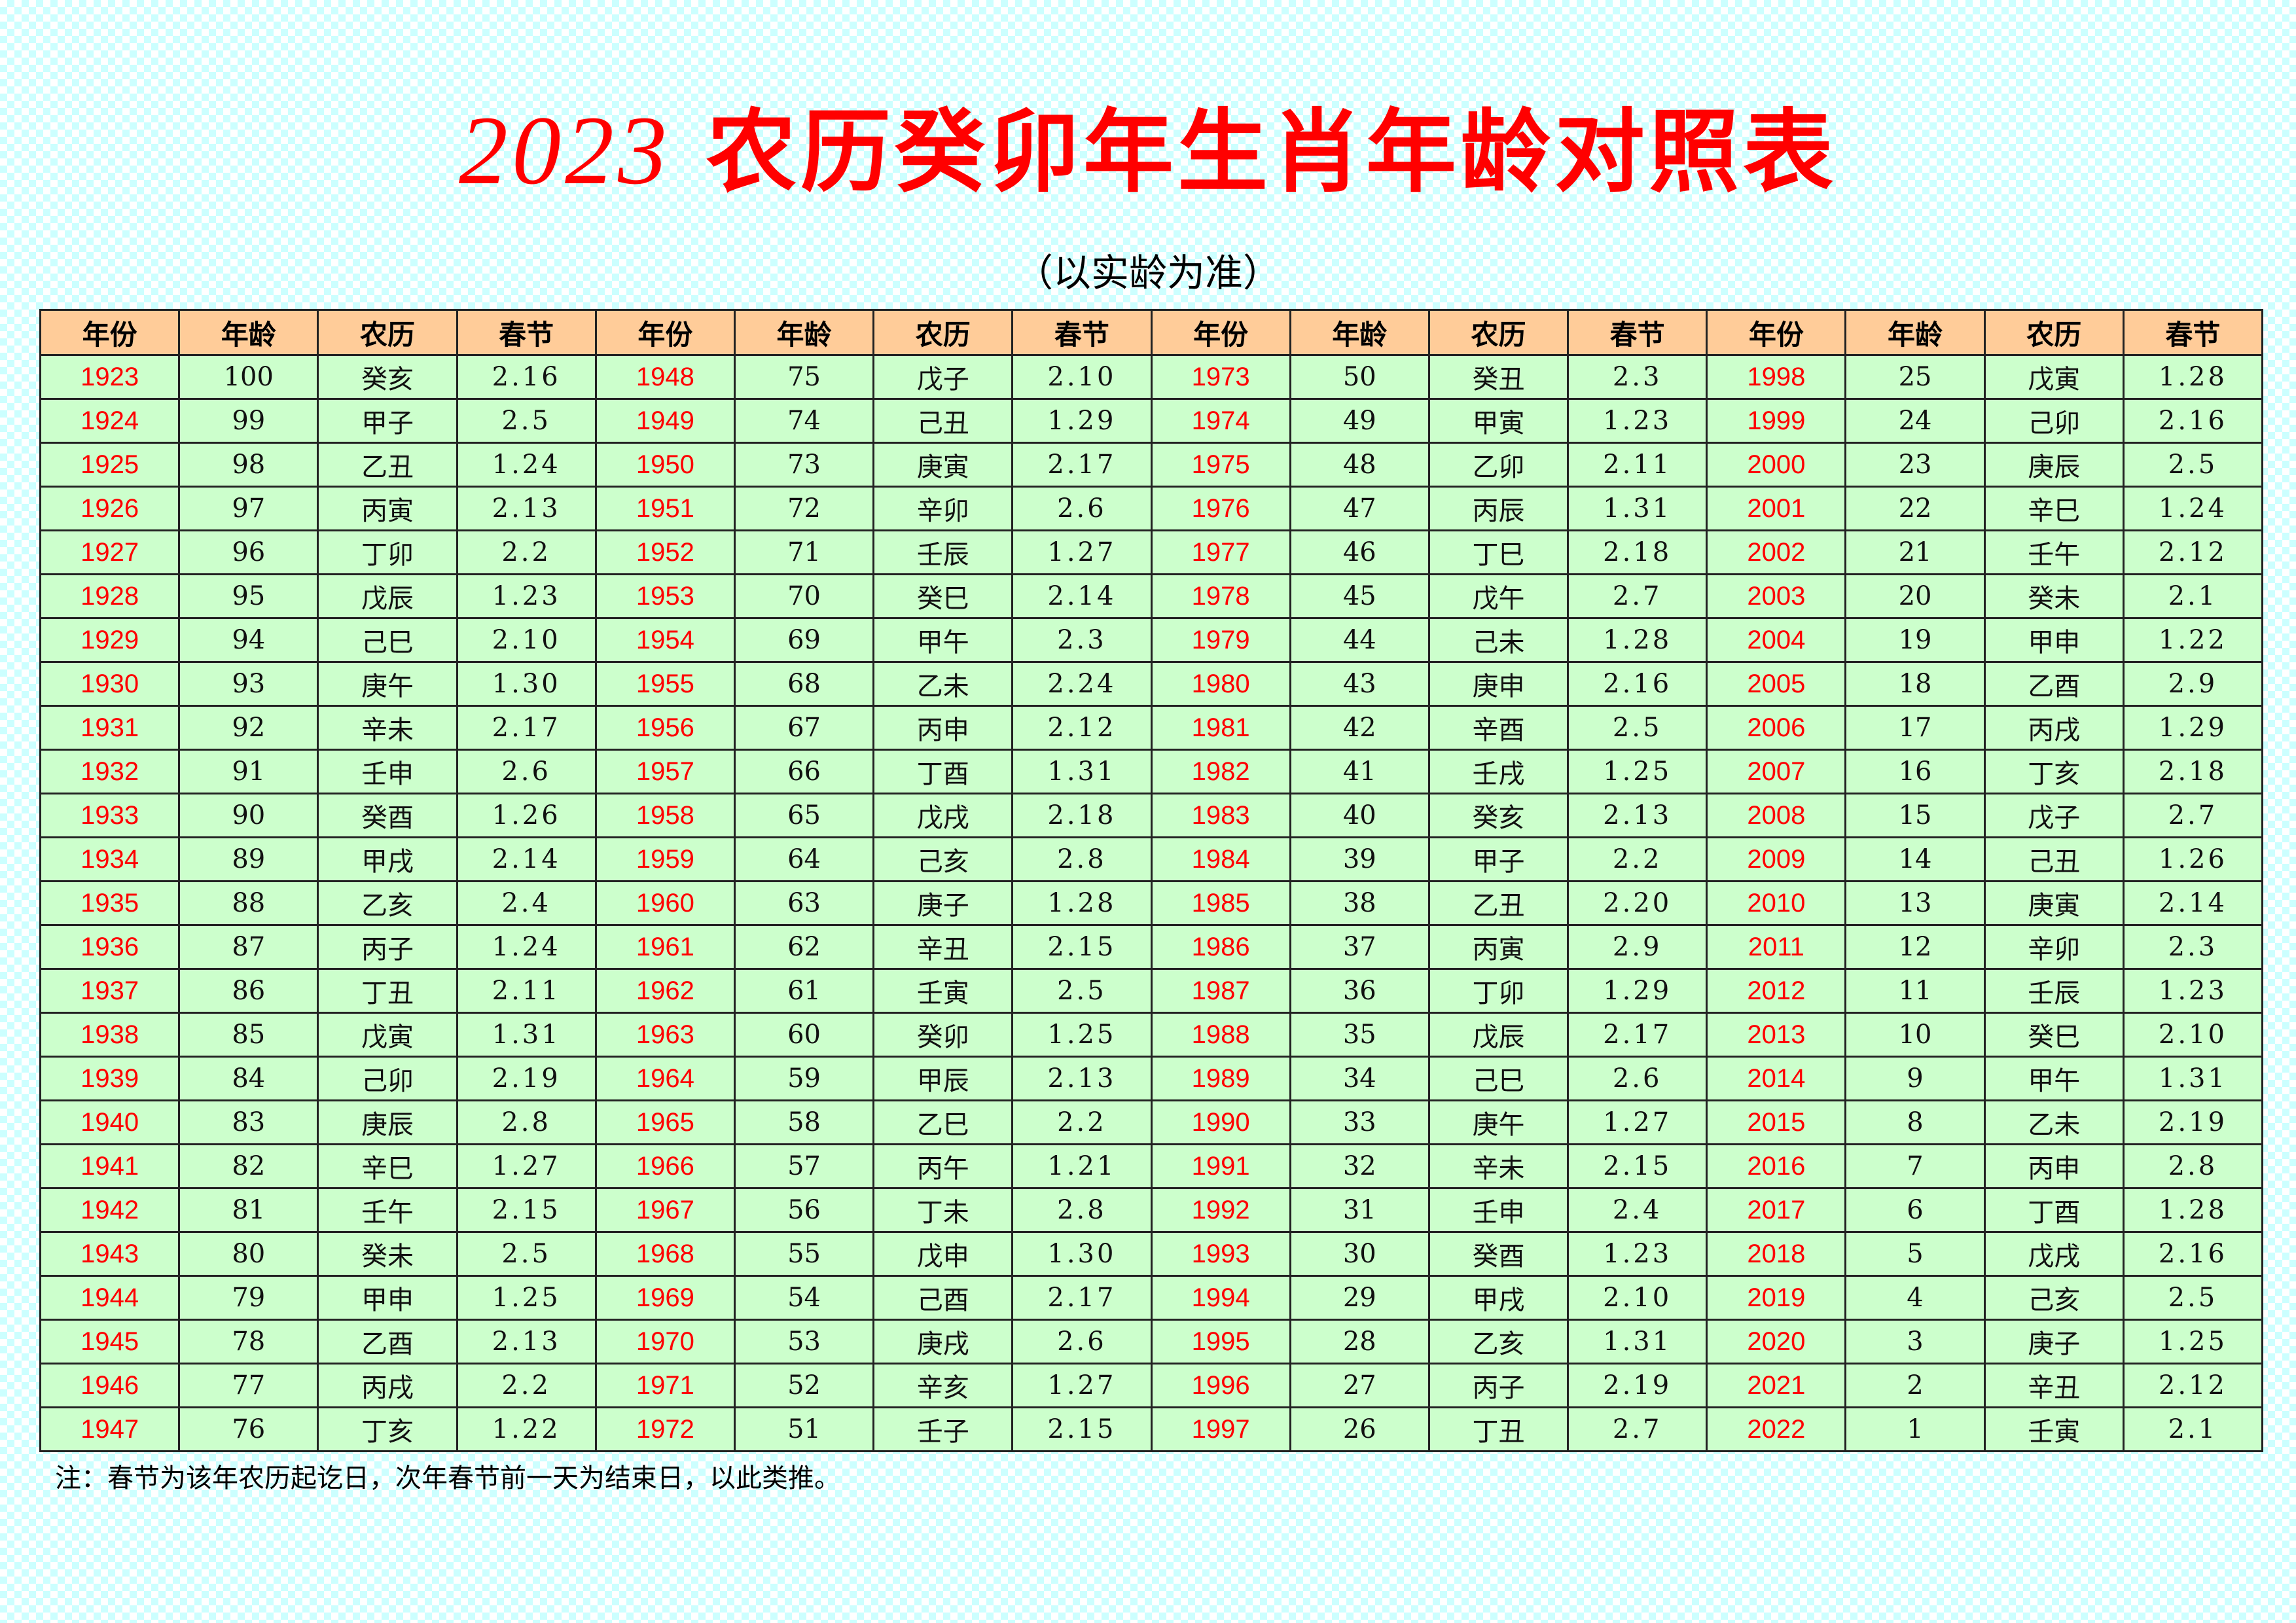 This screenshot has width=2296, height=1623. What do you see at coordinates (804, 1254) in the screenshot?
I see `cell-age: 55` at bounding box center [804, 1254].